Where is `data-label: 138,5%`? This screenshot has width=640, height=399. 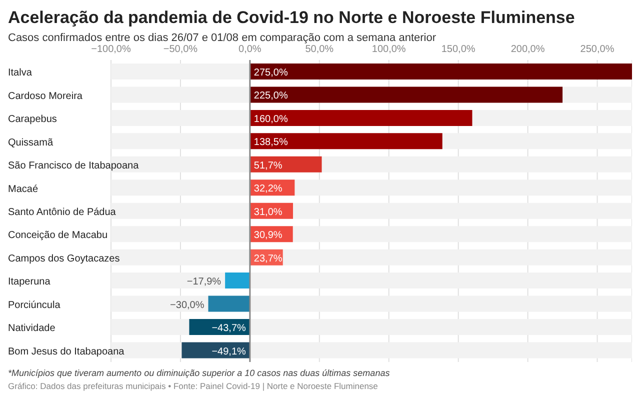
data-label: 138,5% is located at coordinates (271, 142).